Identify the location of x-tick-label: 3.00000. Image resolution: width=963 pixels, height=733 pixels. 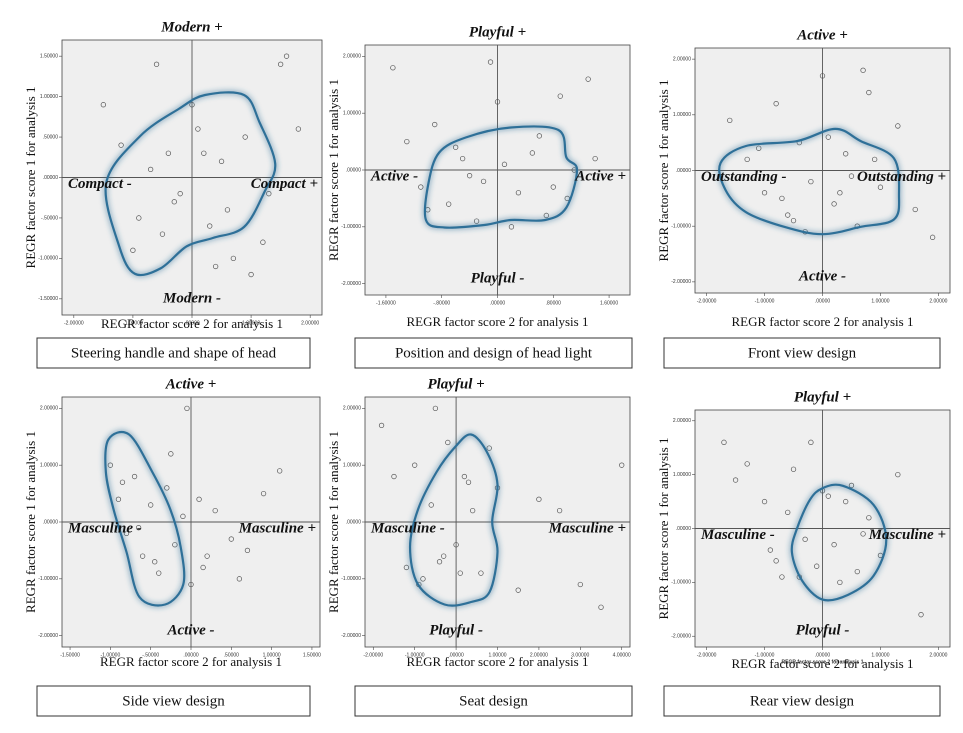
(580, 655).